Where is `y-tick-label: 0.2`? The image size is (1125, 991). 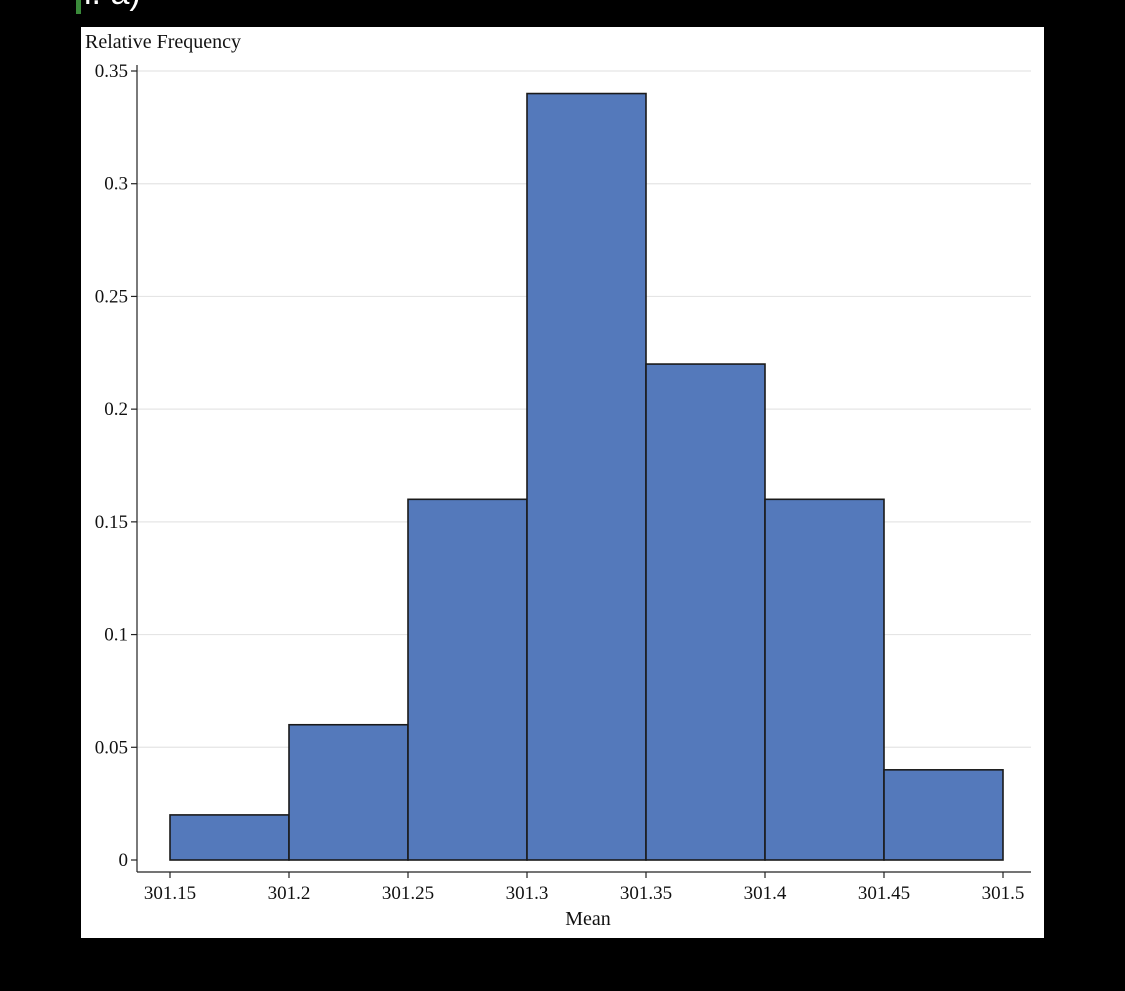
y-tick-label: 0.2 is located at coordinates (116, 409).